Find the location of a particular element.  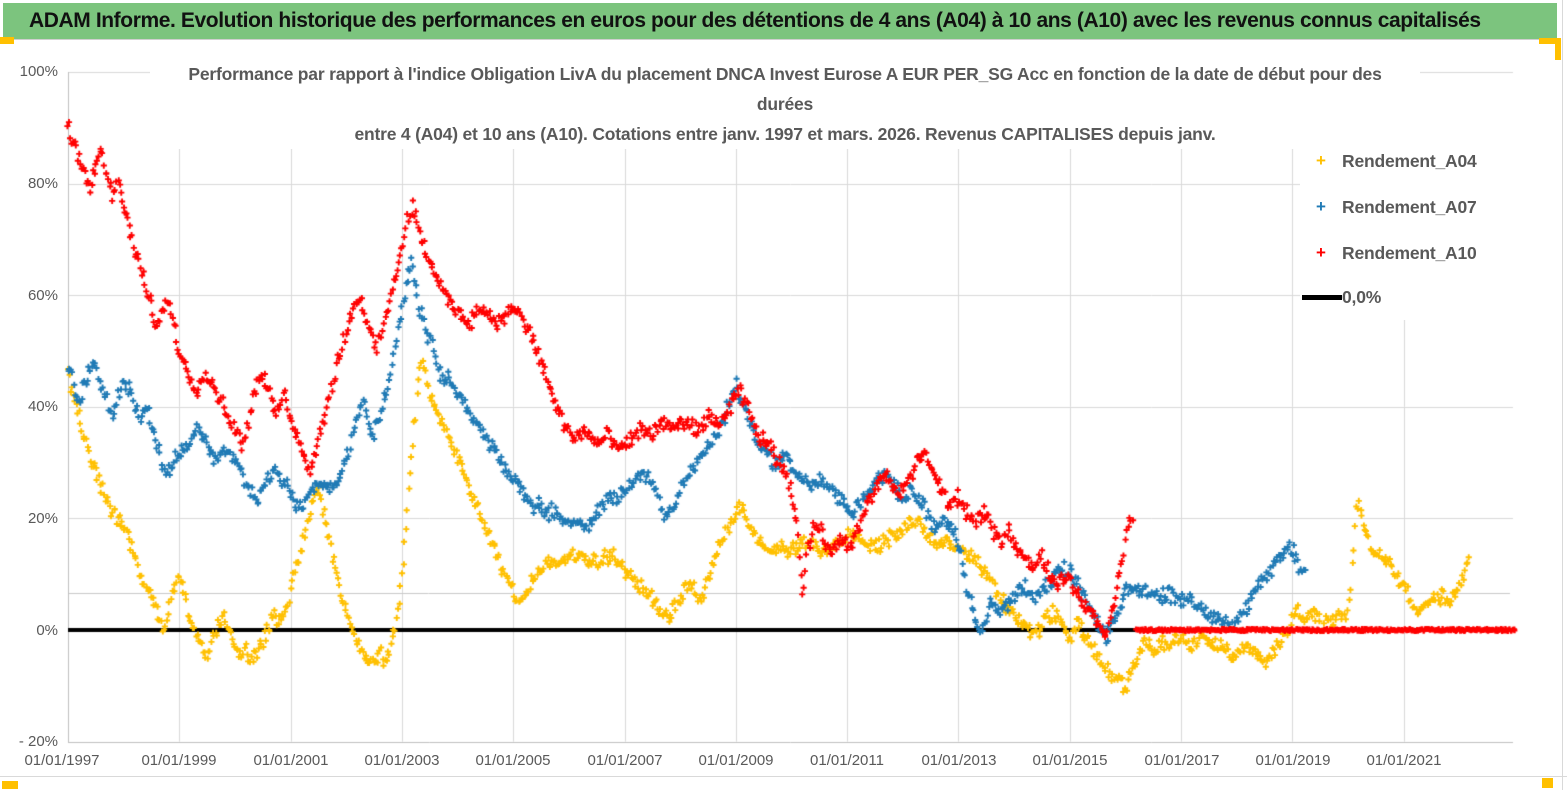

x-label: 01/01/2013 is located at coordinates (959, 760).